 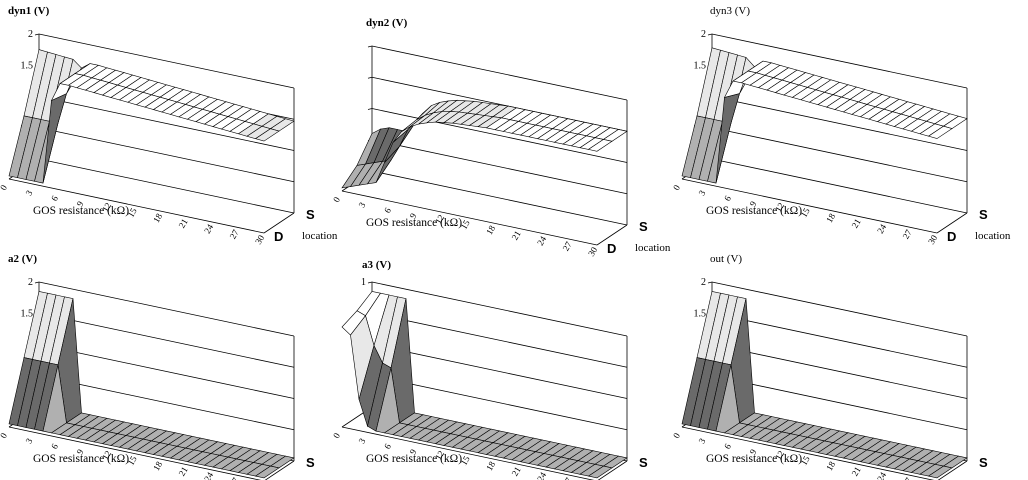 What do you see at coordinates (730, 11) in the screenshot?
I see `chart-title: dyn3 (V)` at bounding box center [730, 11].